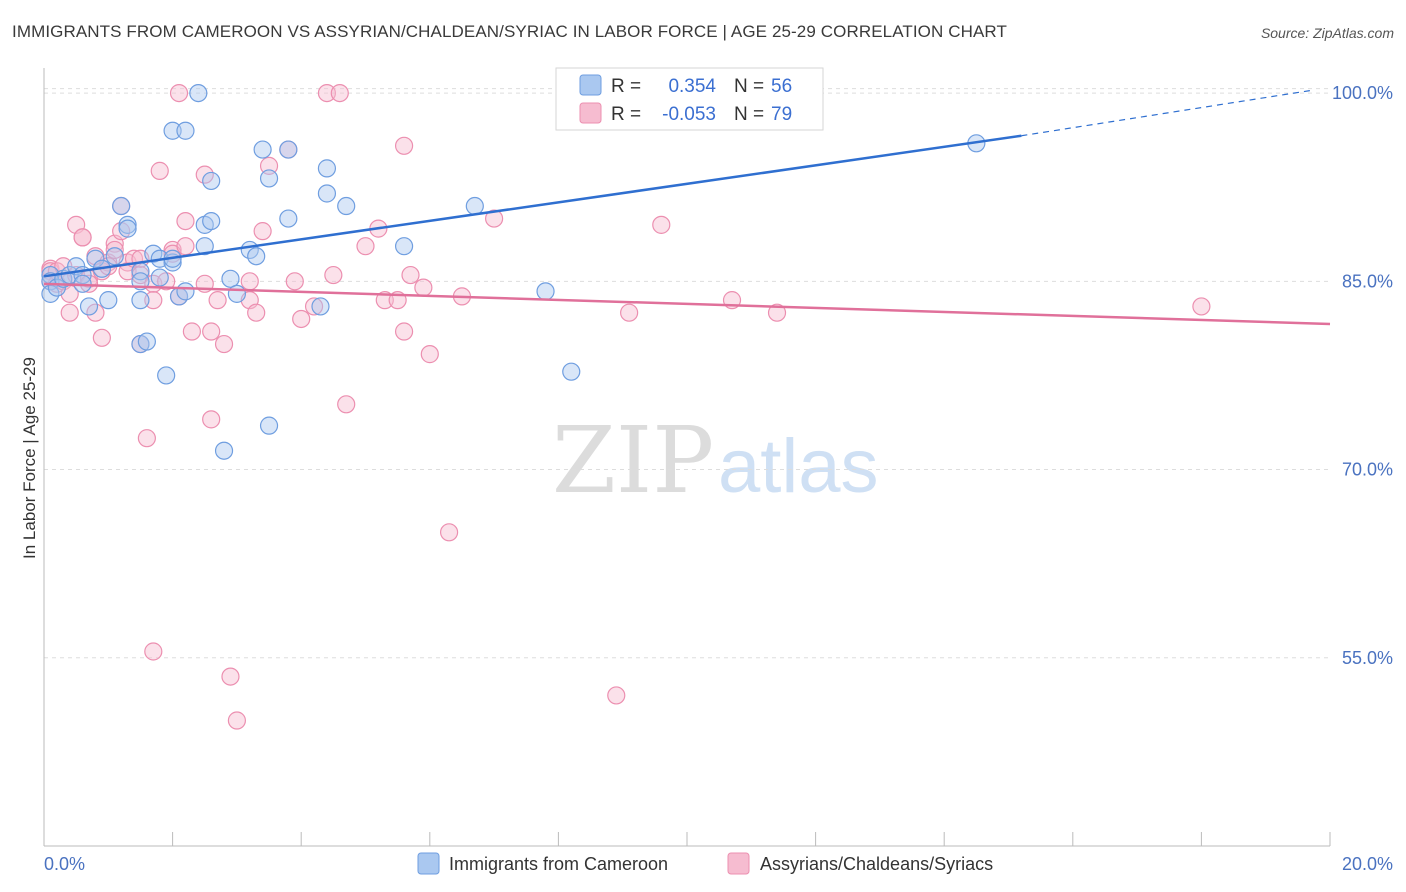 Image resolution: width=1406 pixels, height=892 pixels. What do you see at coordinates (428, 863) in the screenshot?
I see `bottom-legend-swatch-cameroon` at bounding box center [428, 863].